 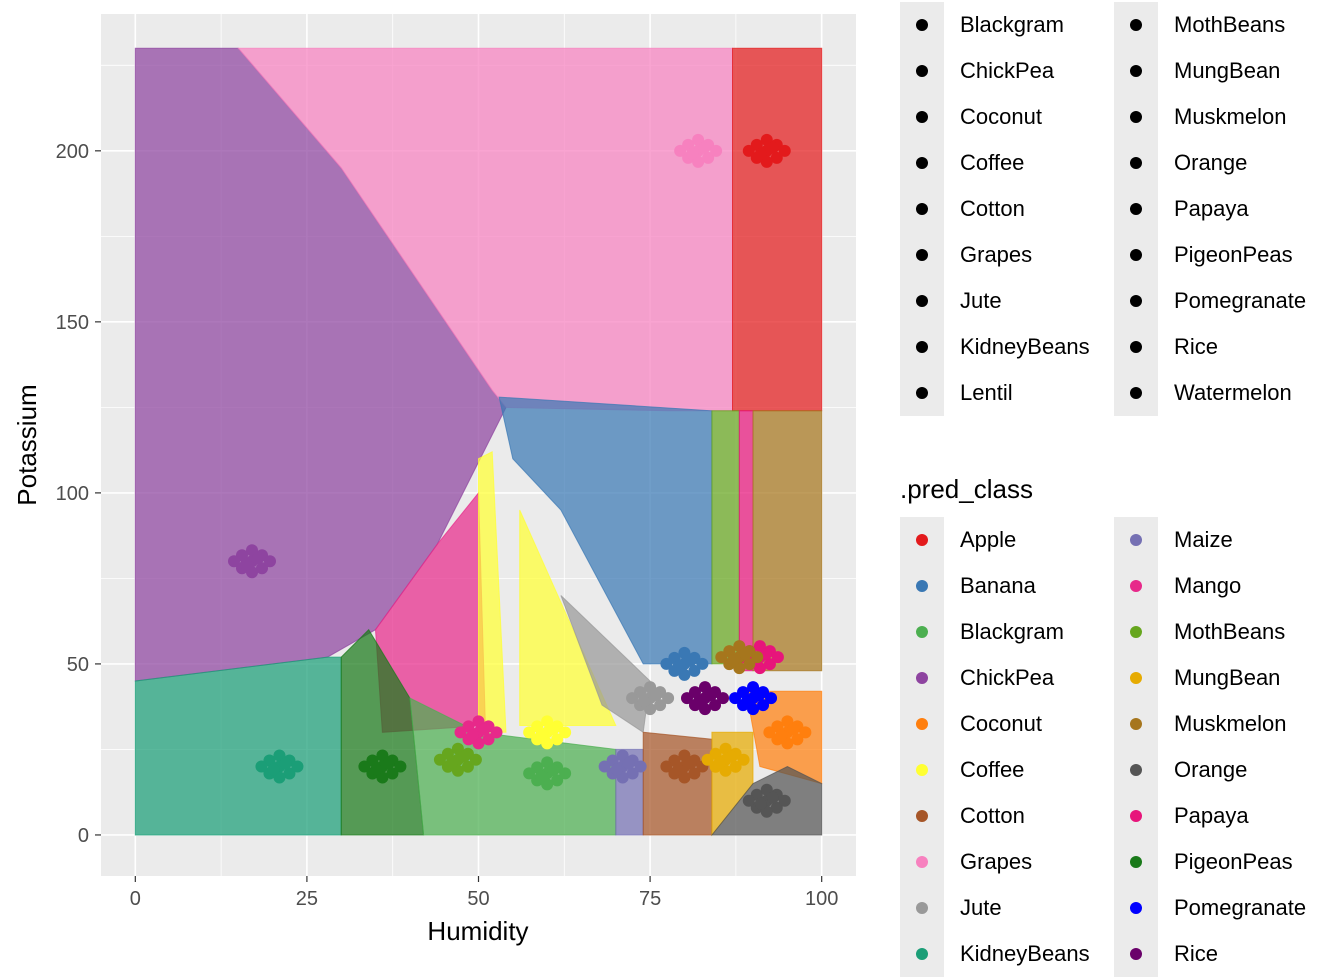 What do you see at coordinates (1211, 769) in the screenshot?
I see `legend-label: Orange` at bounding box center [1211, 769].